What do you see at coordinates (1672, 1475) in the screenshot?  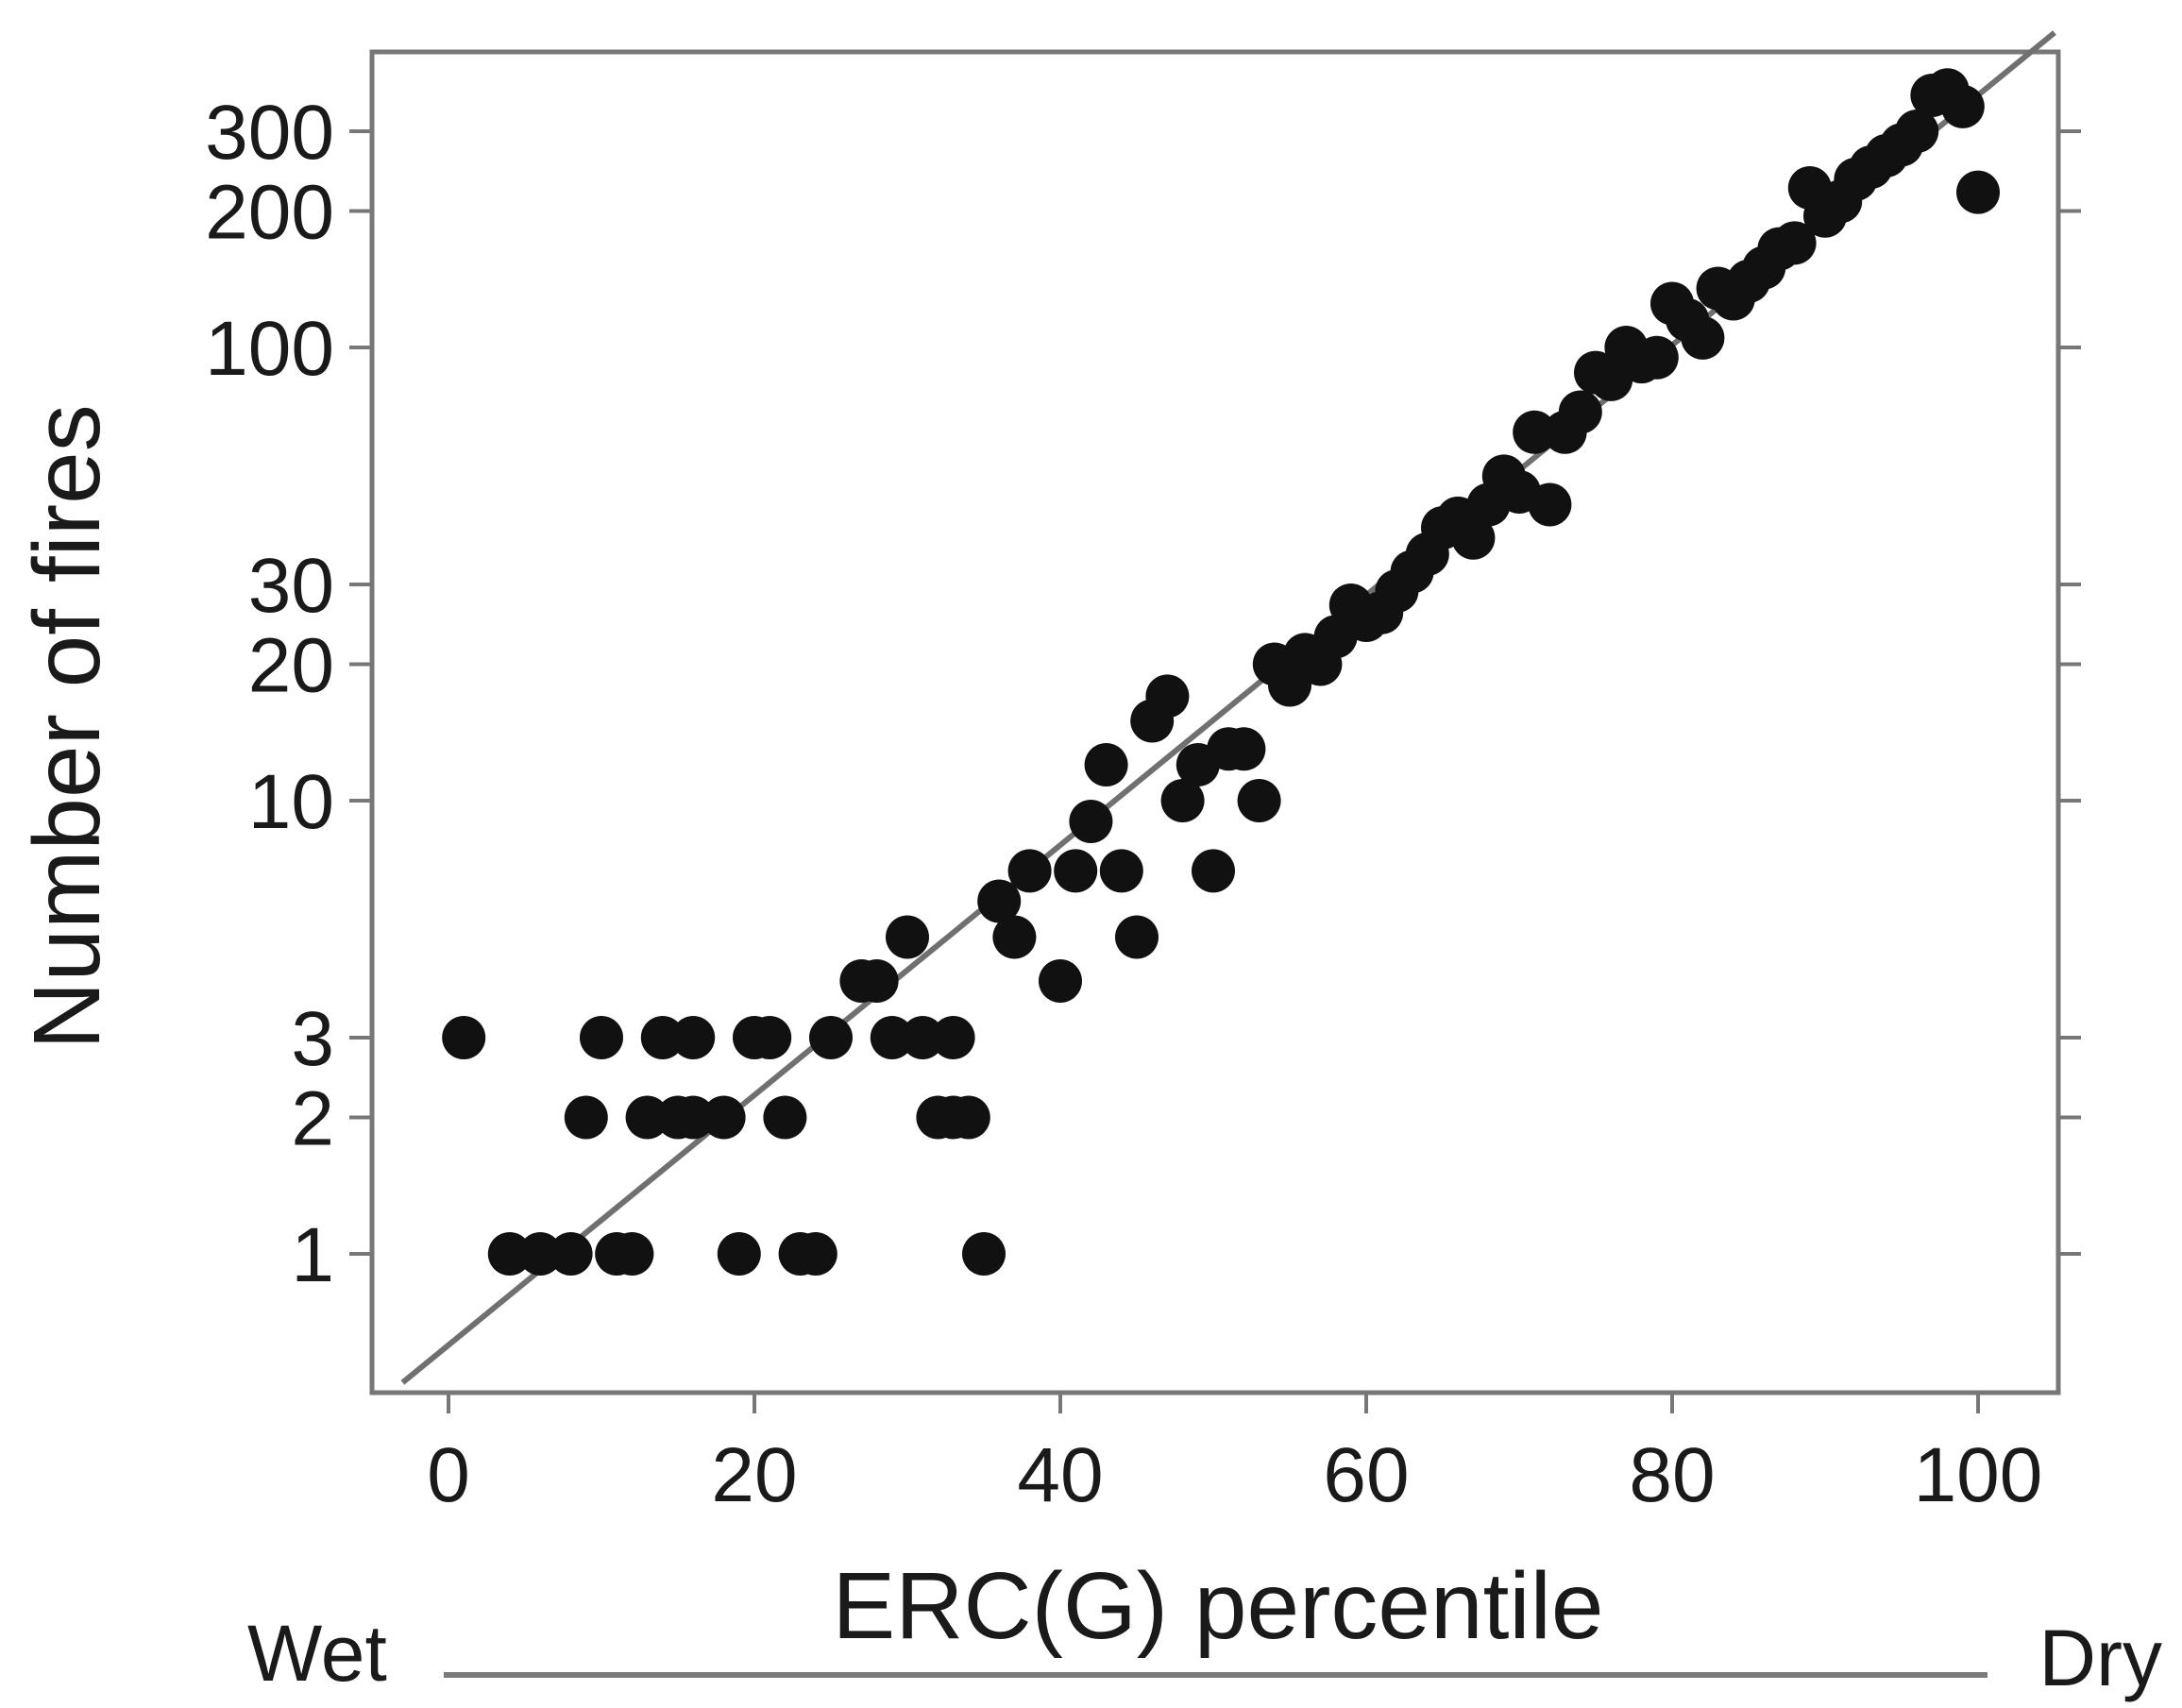 I see `x-tick-label: 80` at bounding box center [1672, 1475].